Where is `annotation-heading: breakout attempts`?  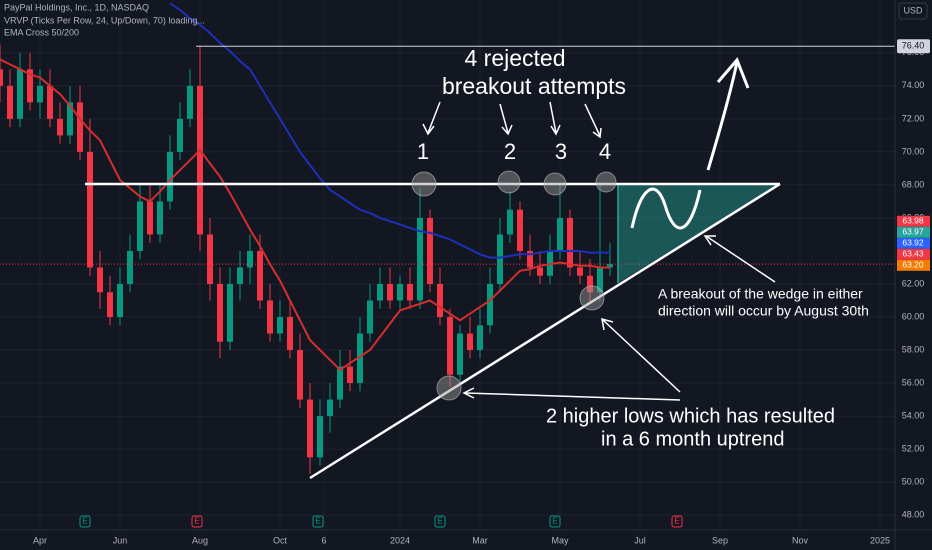 annotation-heading: breakout attempts is located at coordinates (534, 86).